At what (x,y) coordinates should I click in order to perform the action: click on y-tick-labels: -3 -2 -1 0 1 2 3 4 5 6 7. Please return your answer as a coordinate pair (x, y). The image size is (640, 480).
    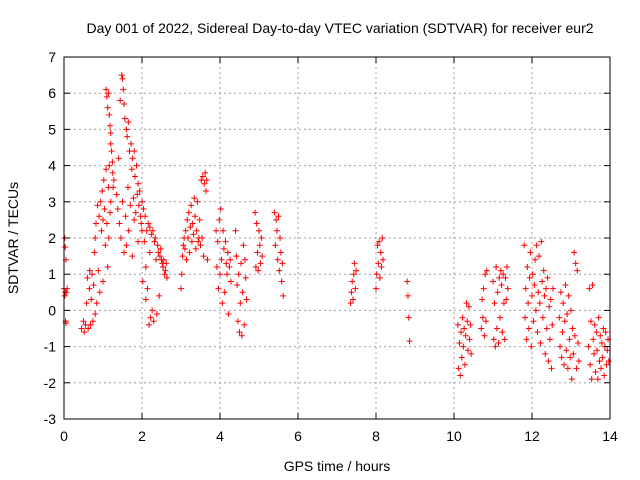
    Looking at the image, I should click on (50, 238).